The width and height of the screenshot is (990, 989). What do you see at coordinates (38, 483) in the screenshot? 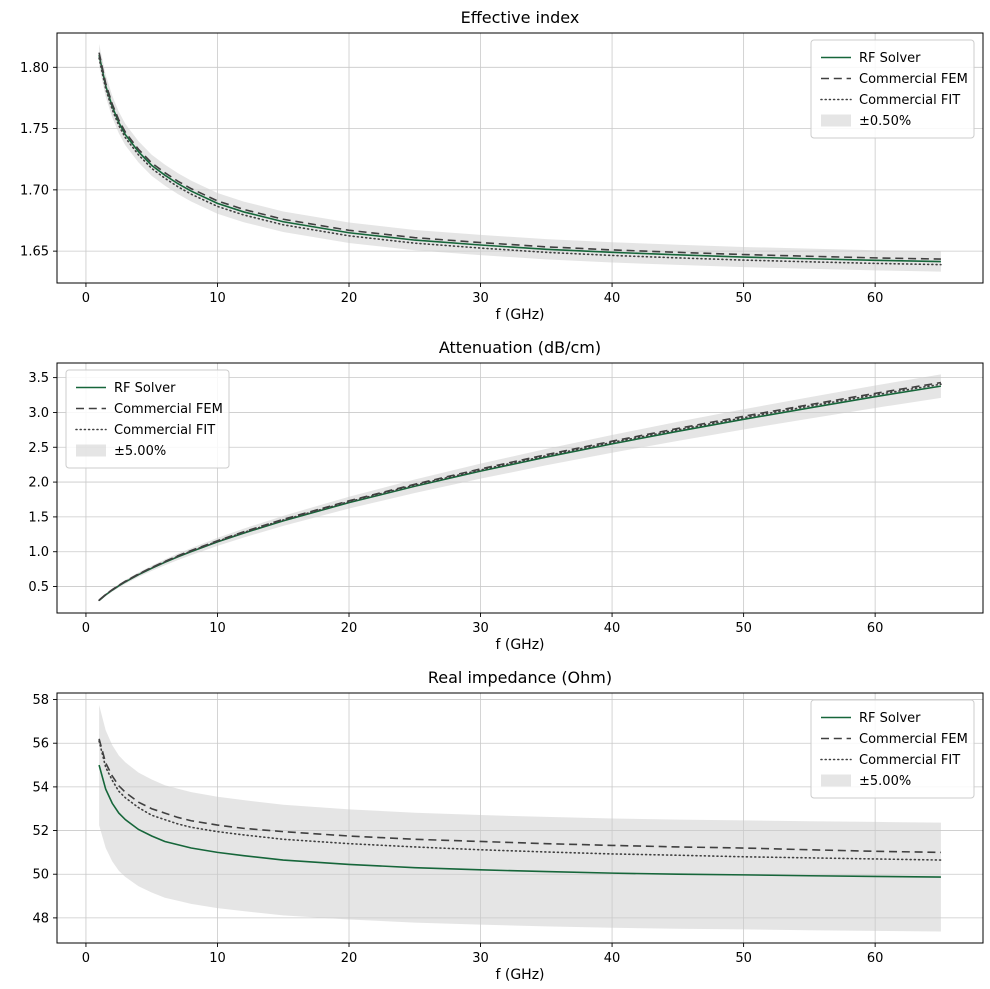
I see `y-tick-label: 2.0` at bounding box center [38, 483].